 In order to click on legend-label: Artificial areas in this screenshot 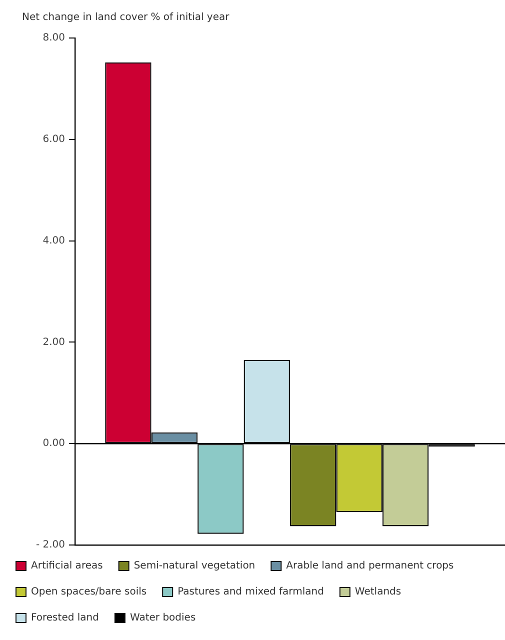, I will do `click(67, 566)`.